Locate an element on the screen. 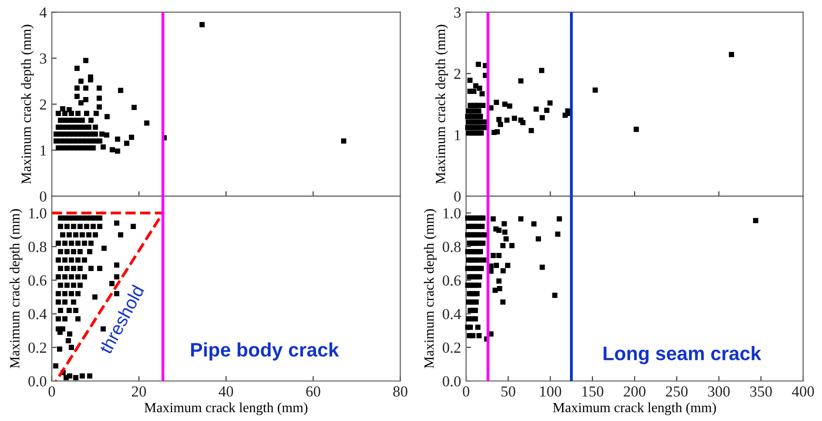 The image size is (822, 421). x-tick-label: 80 is located at coordinates (400, 391).